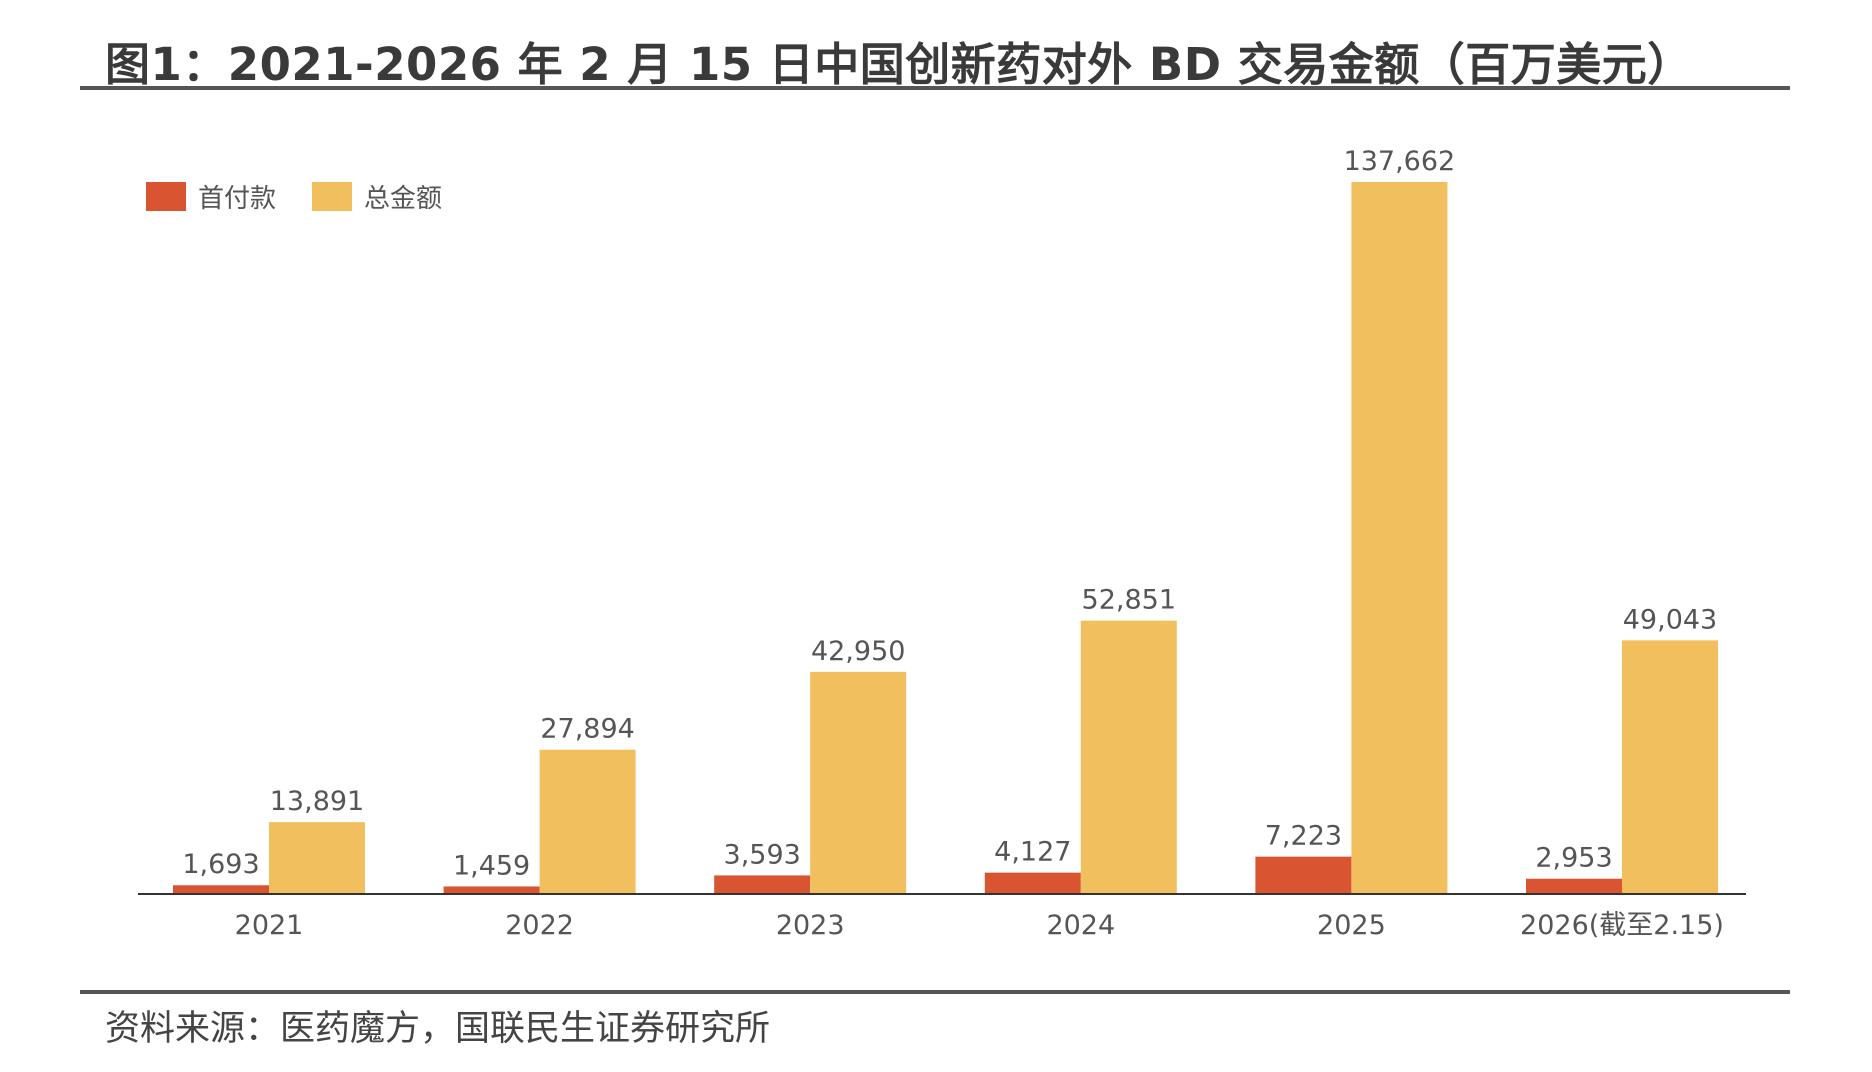  I want to click on data-label-upfront-3: 4,127, so click(1032, 852).